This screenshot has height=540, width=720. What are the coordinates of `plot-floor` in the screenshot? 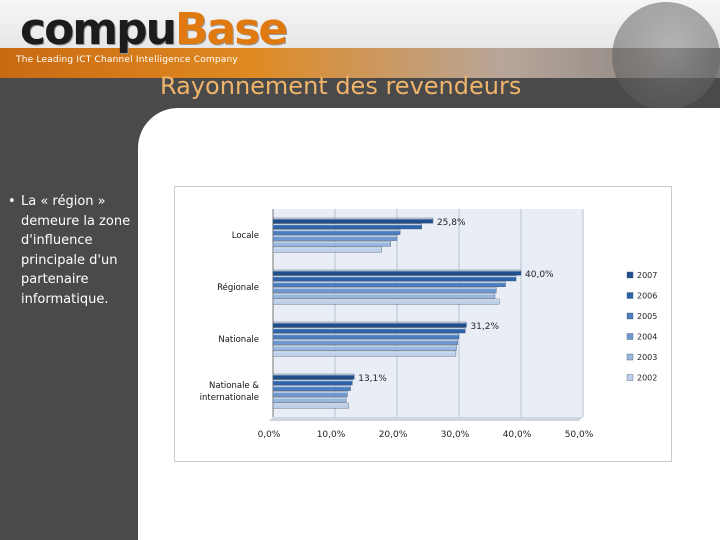 It's located at (426, 419).